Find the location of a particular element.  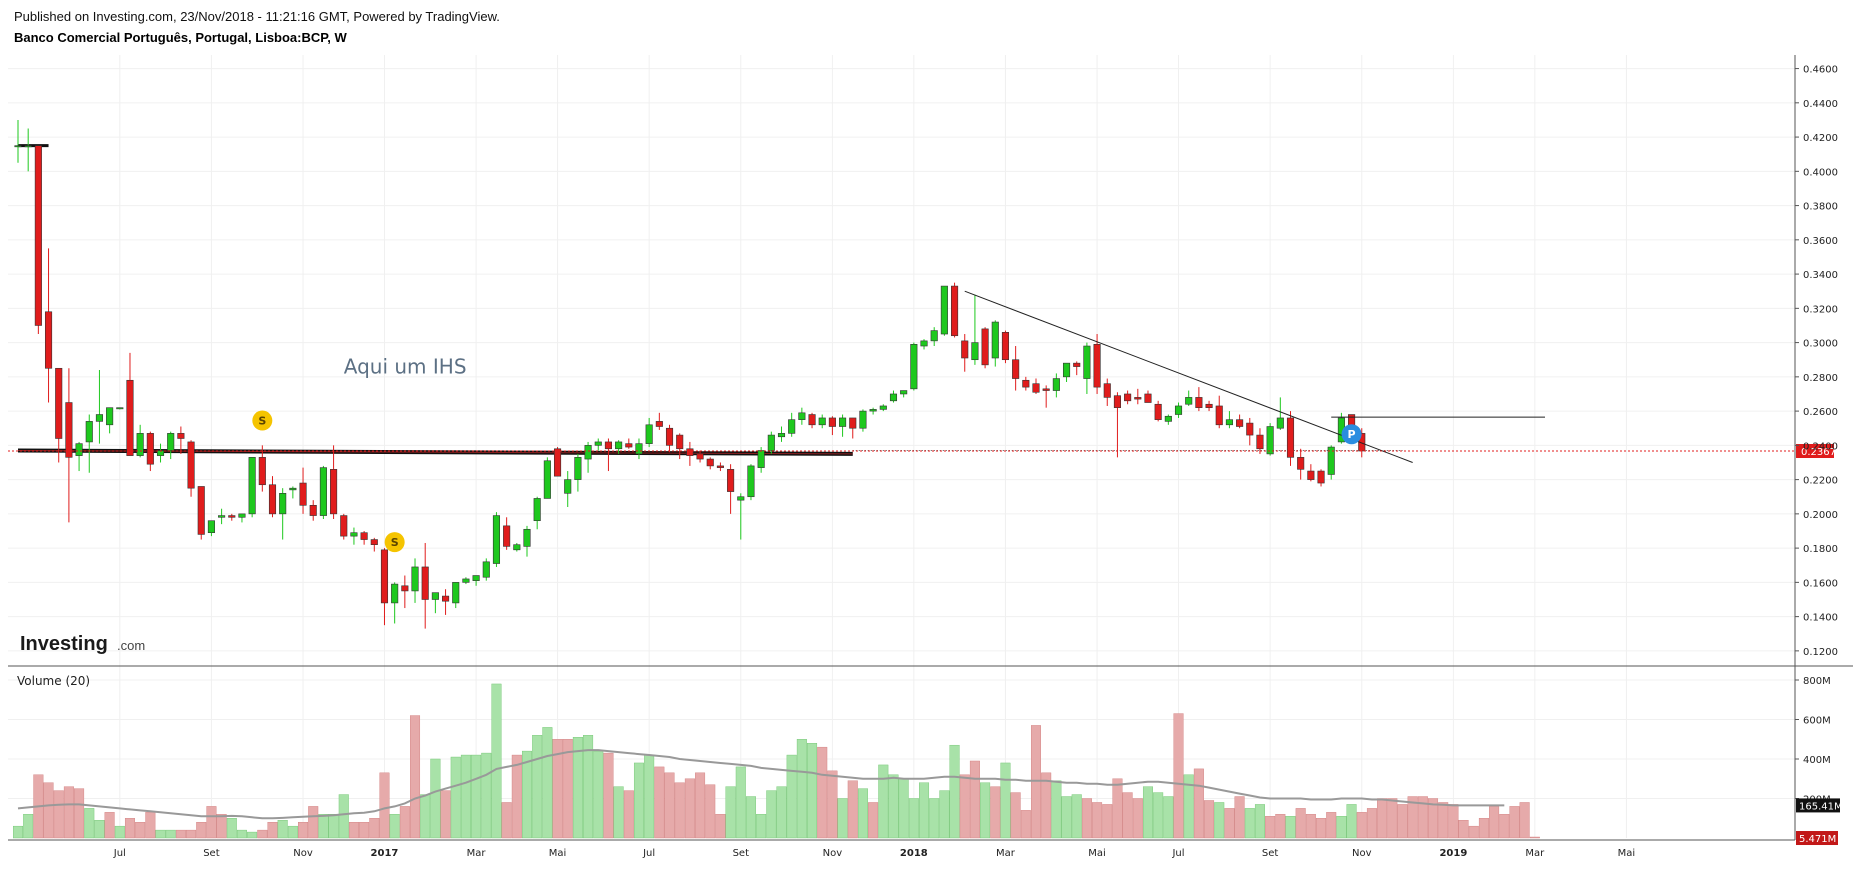

volume-bars is located at coordinates (776, 761).